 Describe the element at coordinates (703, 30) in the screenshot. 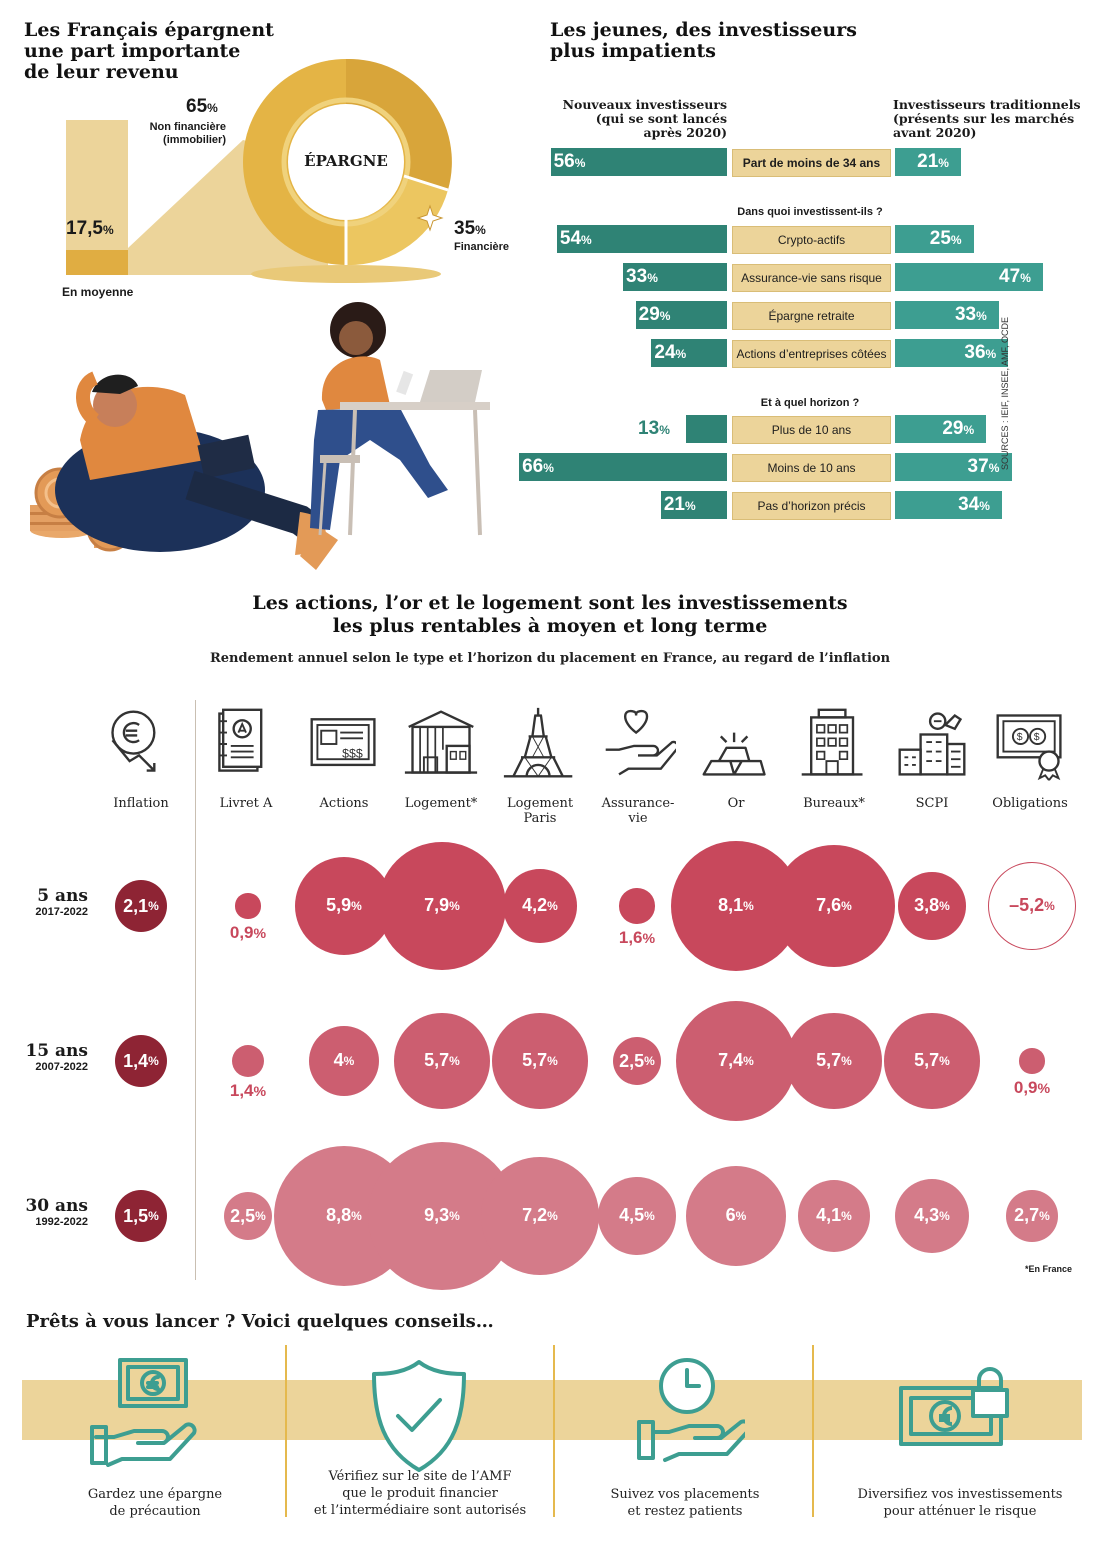

I see `young-title-line: Les jeunes, des investisseurs` at that location.